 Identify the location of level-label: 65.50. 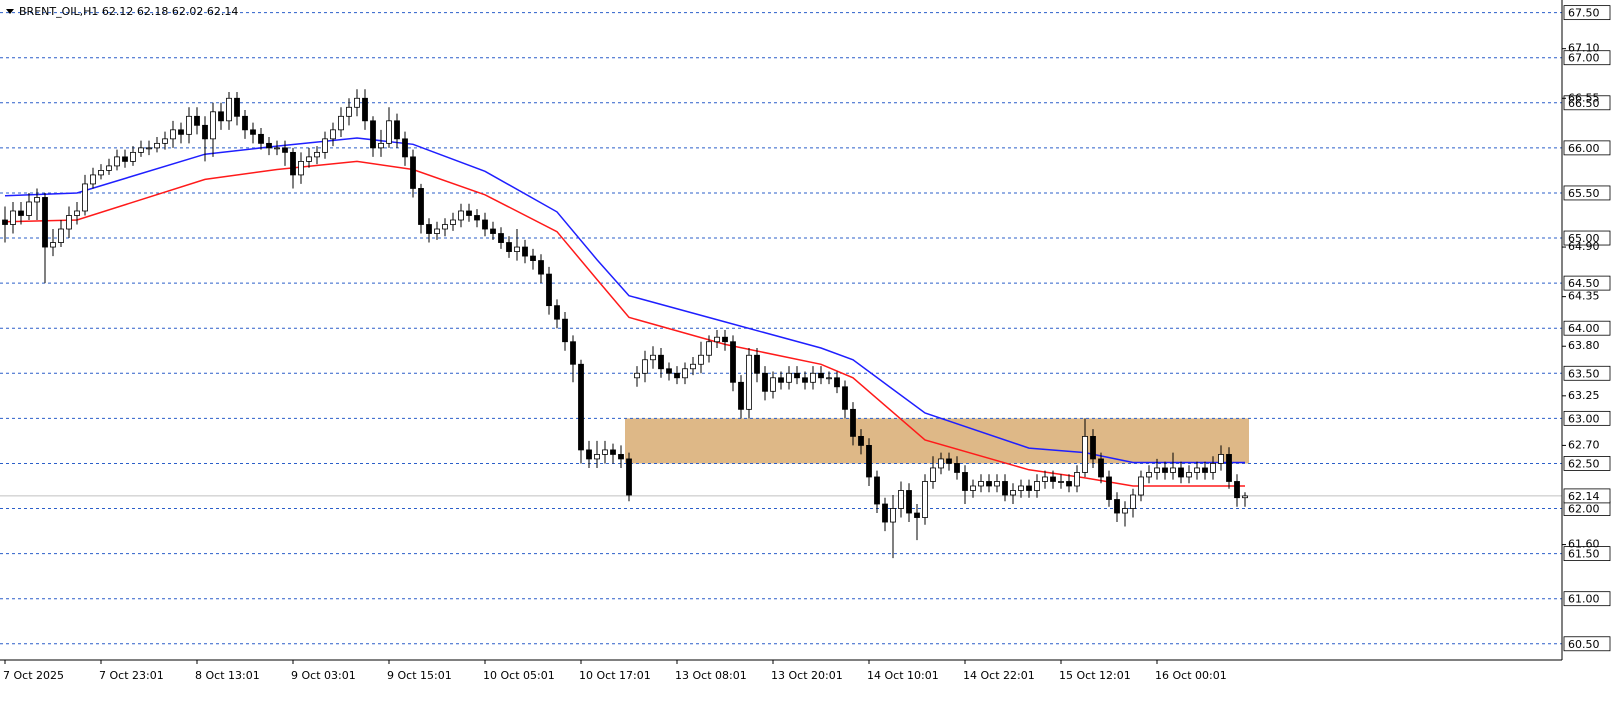
(1584, 193).